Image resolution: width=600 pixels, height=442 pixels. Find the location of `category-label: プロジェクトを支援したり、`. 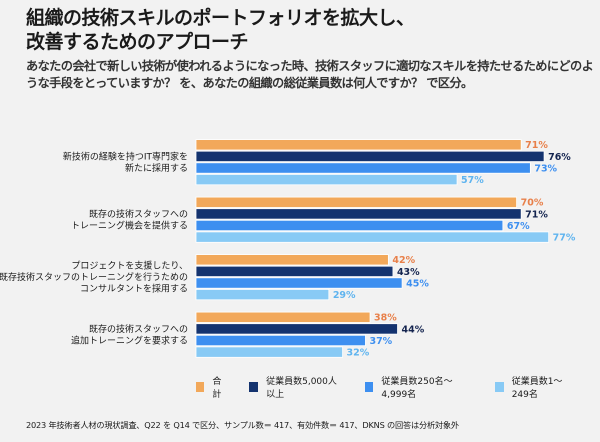

category-label: プロジェクトを支援したり、 is located at coordinates (129, 266).